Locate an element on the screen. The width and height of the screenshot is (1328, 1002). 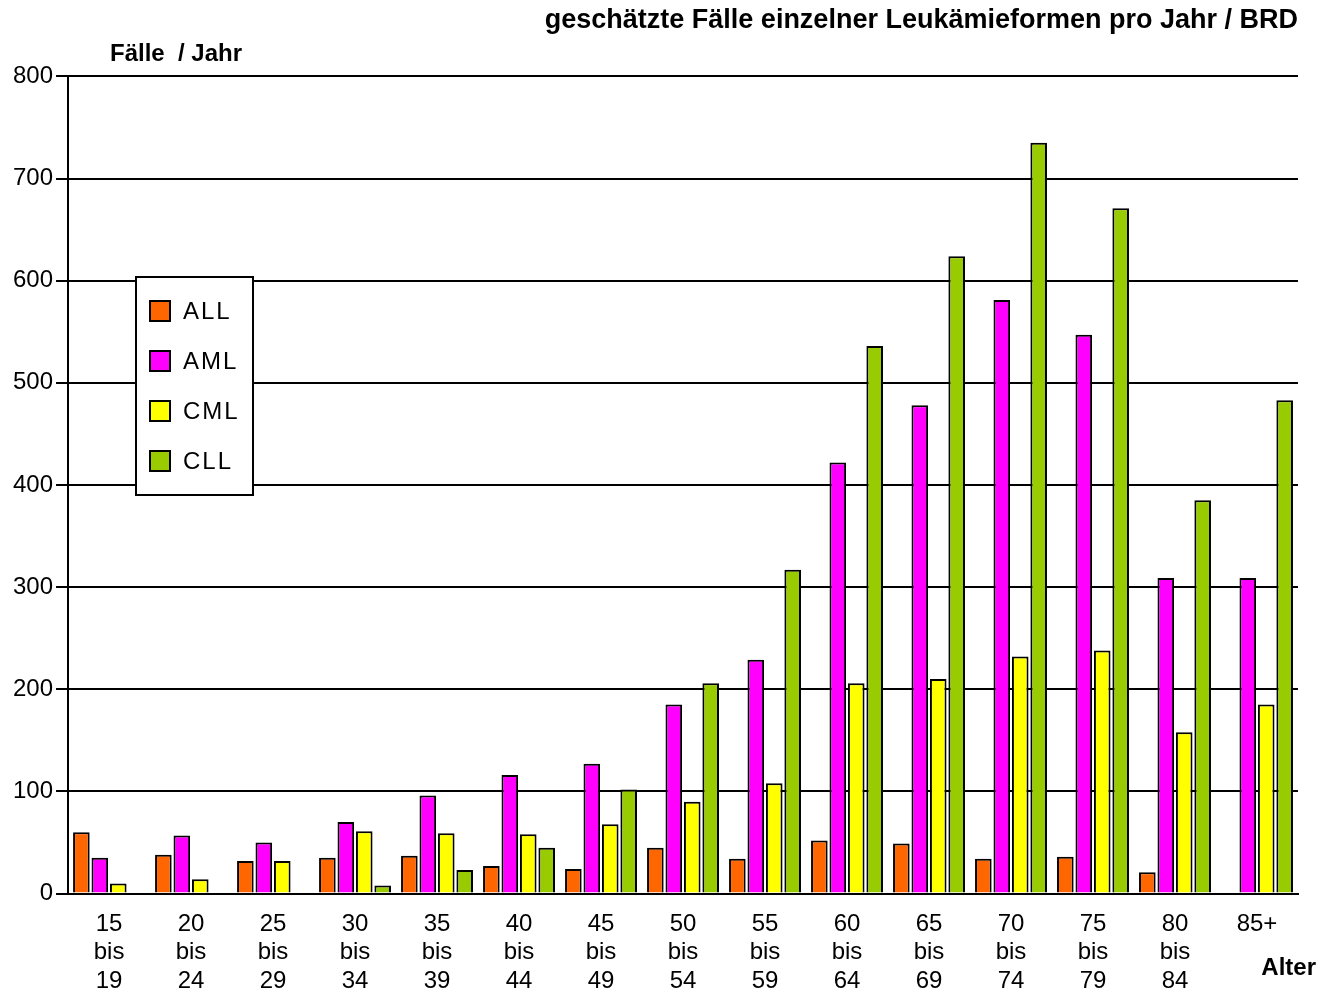
legend-label: ALL is located at coordinates (207, 311).